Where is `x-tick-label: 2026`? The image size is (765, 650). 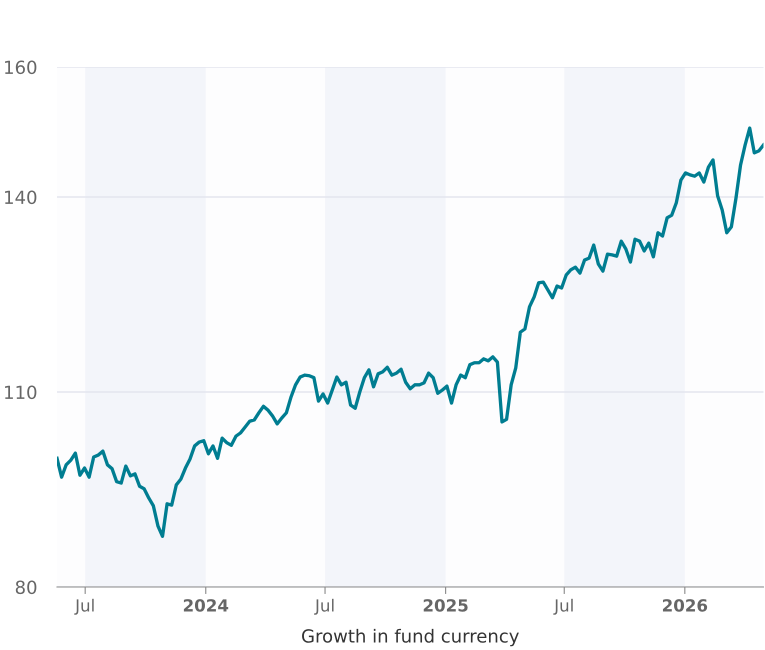 x-tick-label: 2026 is located at coordinates (685, 605).